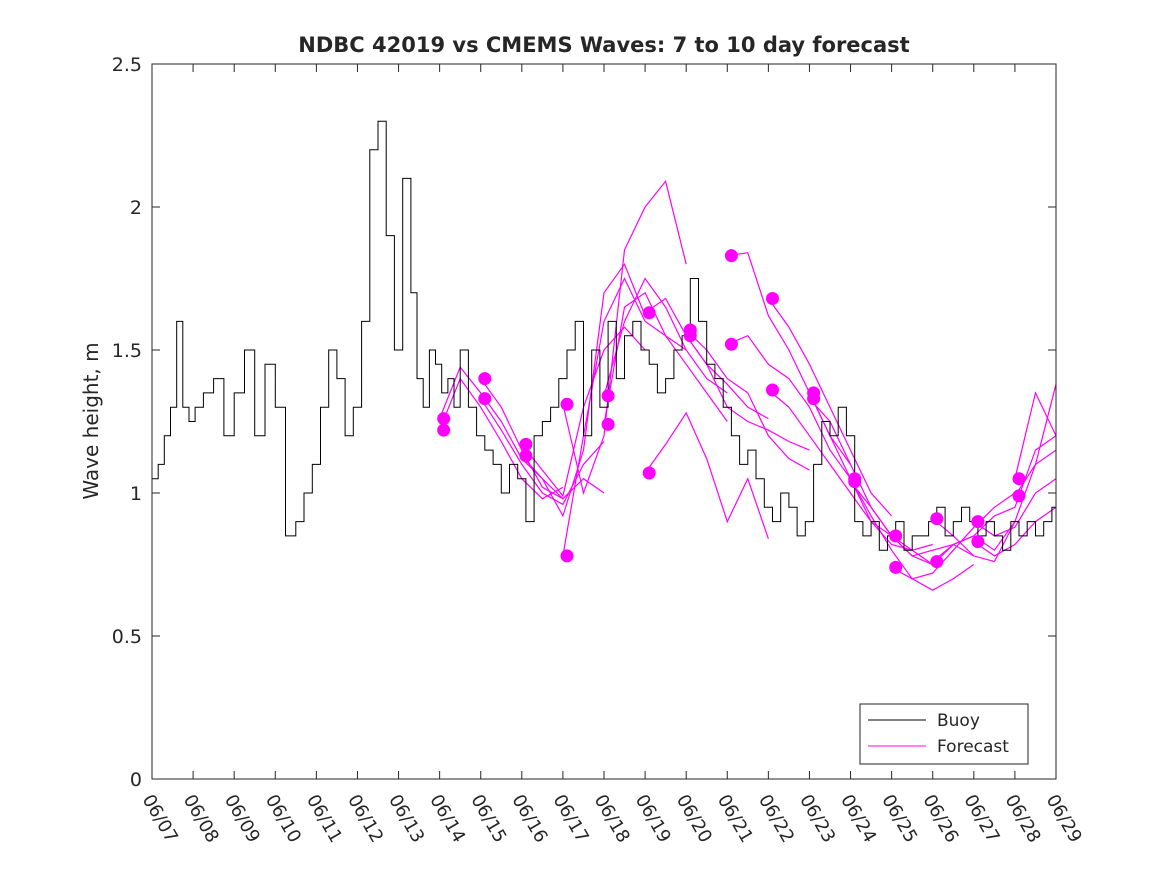 Image resolution: width=1167 pixels, height=875 pixels. I want to click on y-tick-label: 0.5, so click(127, 637).